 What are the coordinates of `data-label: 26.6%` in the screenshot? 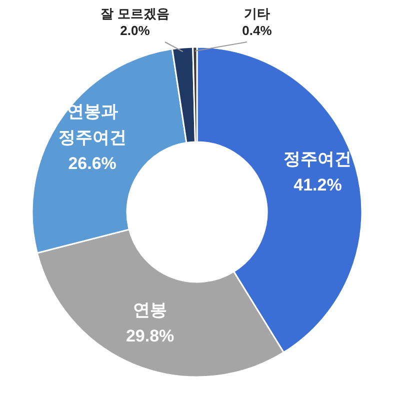 It's located at (92, 163).